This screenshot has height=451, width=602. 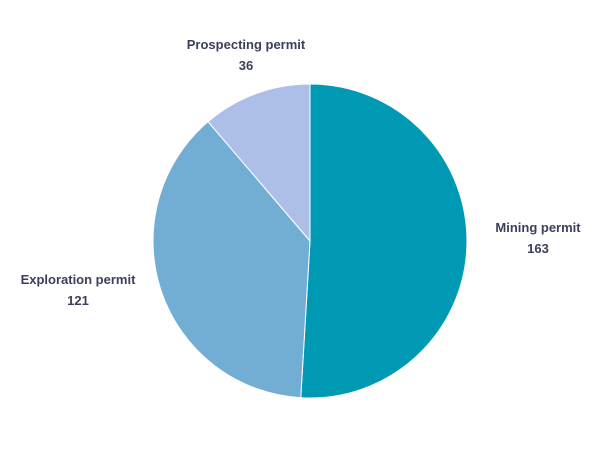 What do you see at coordinates (538, 248) in the screenshot?
I see `label-mining-permit-value: 163` at bounding box center [538, 248].